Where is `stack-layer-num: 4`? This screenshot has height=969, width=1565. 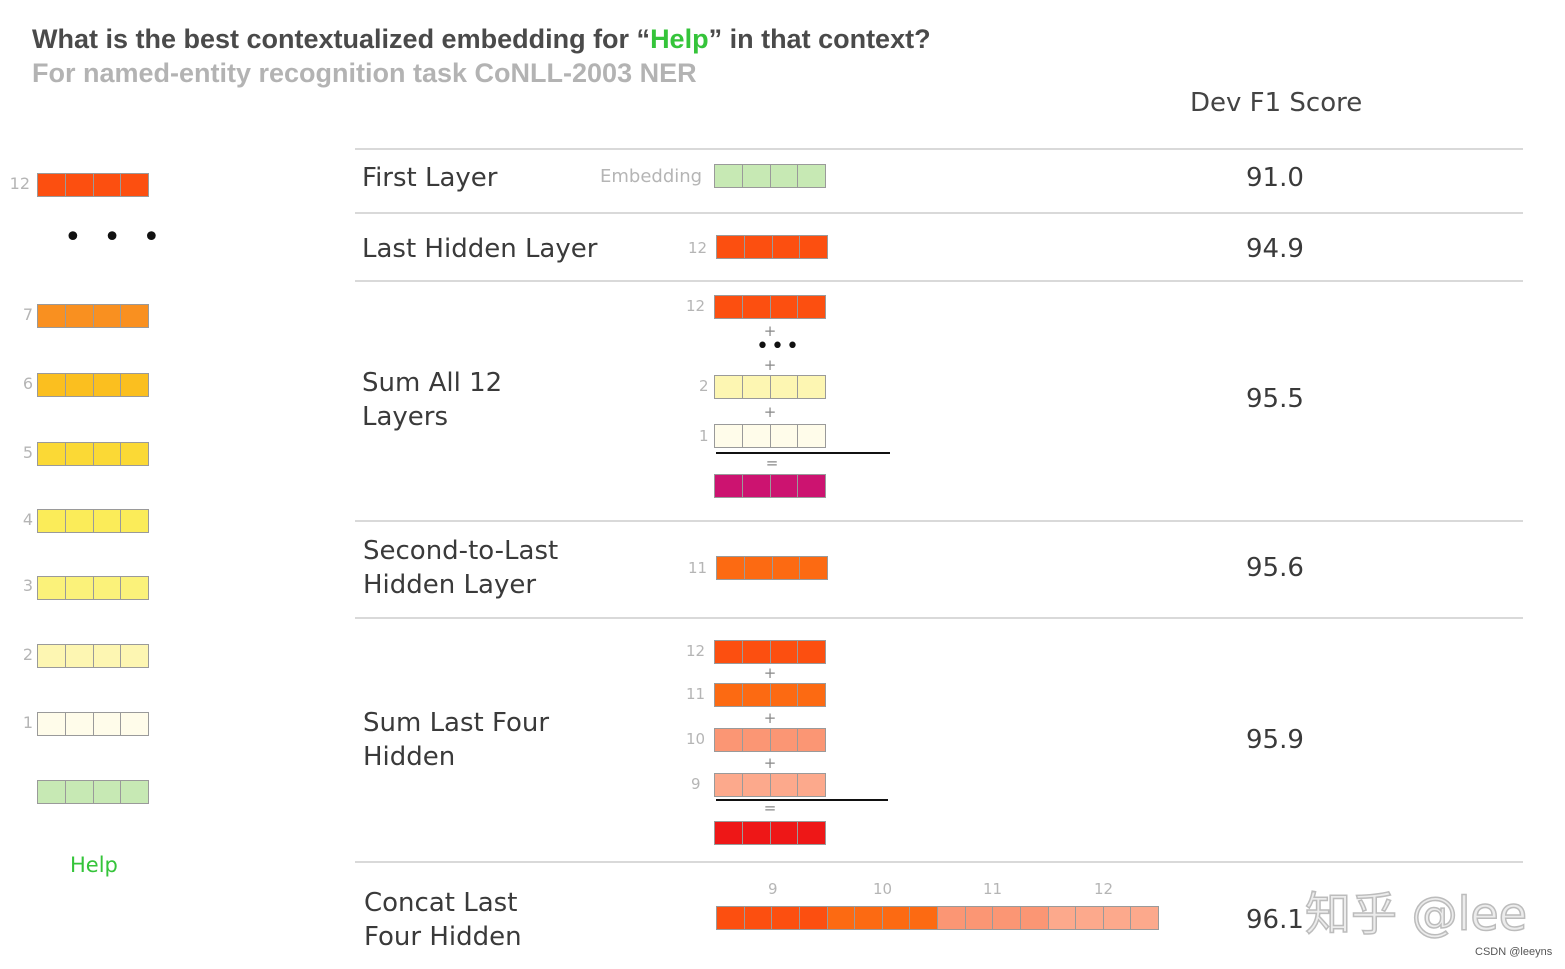
stack-layer-num: 4 is located at coordinates (27, 519).